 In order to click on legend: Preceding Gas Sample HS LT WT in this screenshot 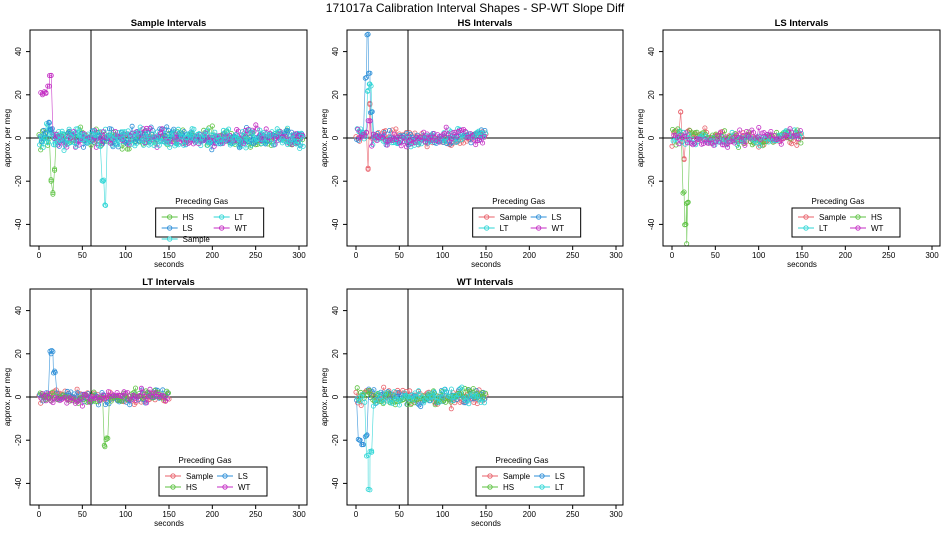, I will do `click(846, 217)`.